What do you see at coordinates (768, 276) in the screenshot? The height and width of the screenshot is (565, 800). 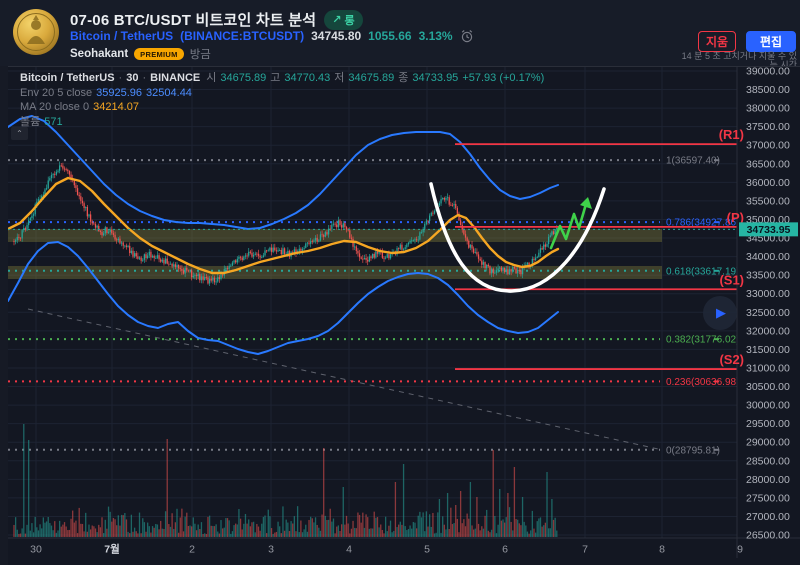 I see `chart-text: 33500.00` at bounding box center [768, 276].